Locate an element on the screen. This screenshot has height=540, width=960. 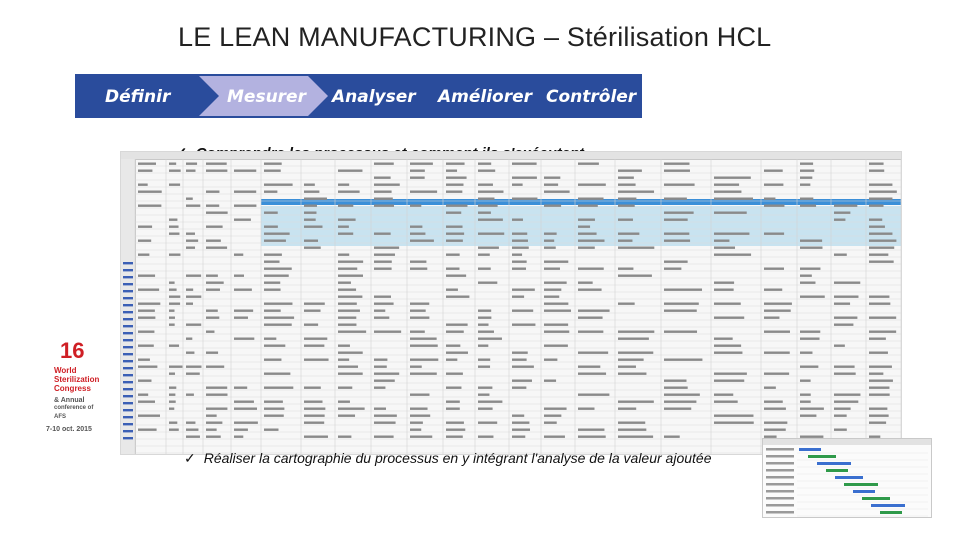
logo-number: 16 is located at coordinates (72, 350).